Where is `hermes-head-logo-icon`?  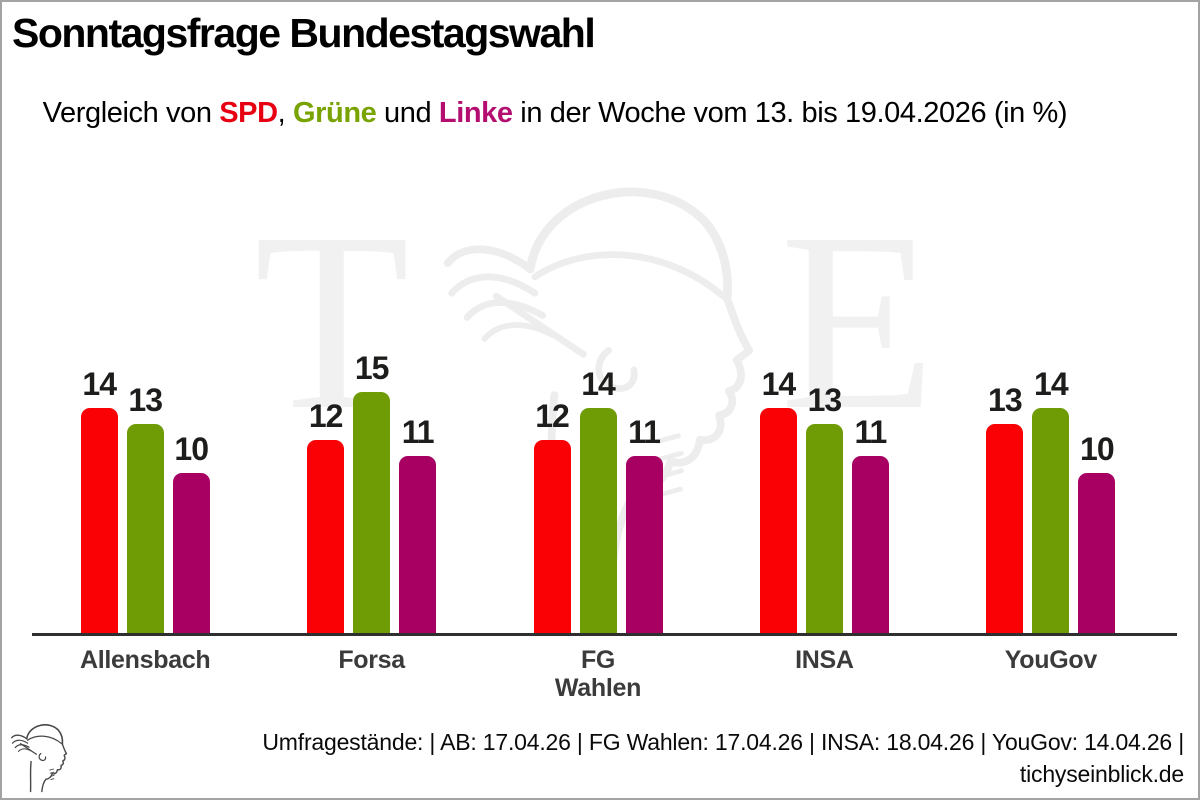 hermes-head-logo-icon is located at coordinates (39, 758).